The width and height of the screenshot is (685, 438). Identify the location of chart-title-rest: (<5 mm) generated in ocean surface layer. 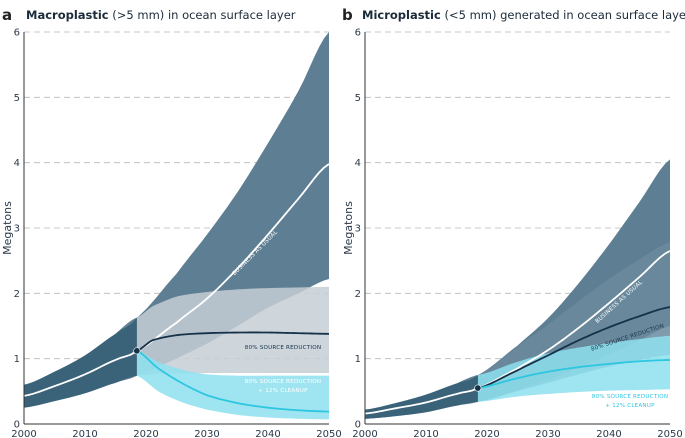
(563, 15).